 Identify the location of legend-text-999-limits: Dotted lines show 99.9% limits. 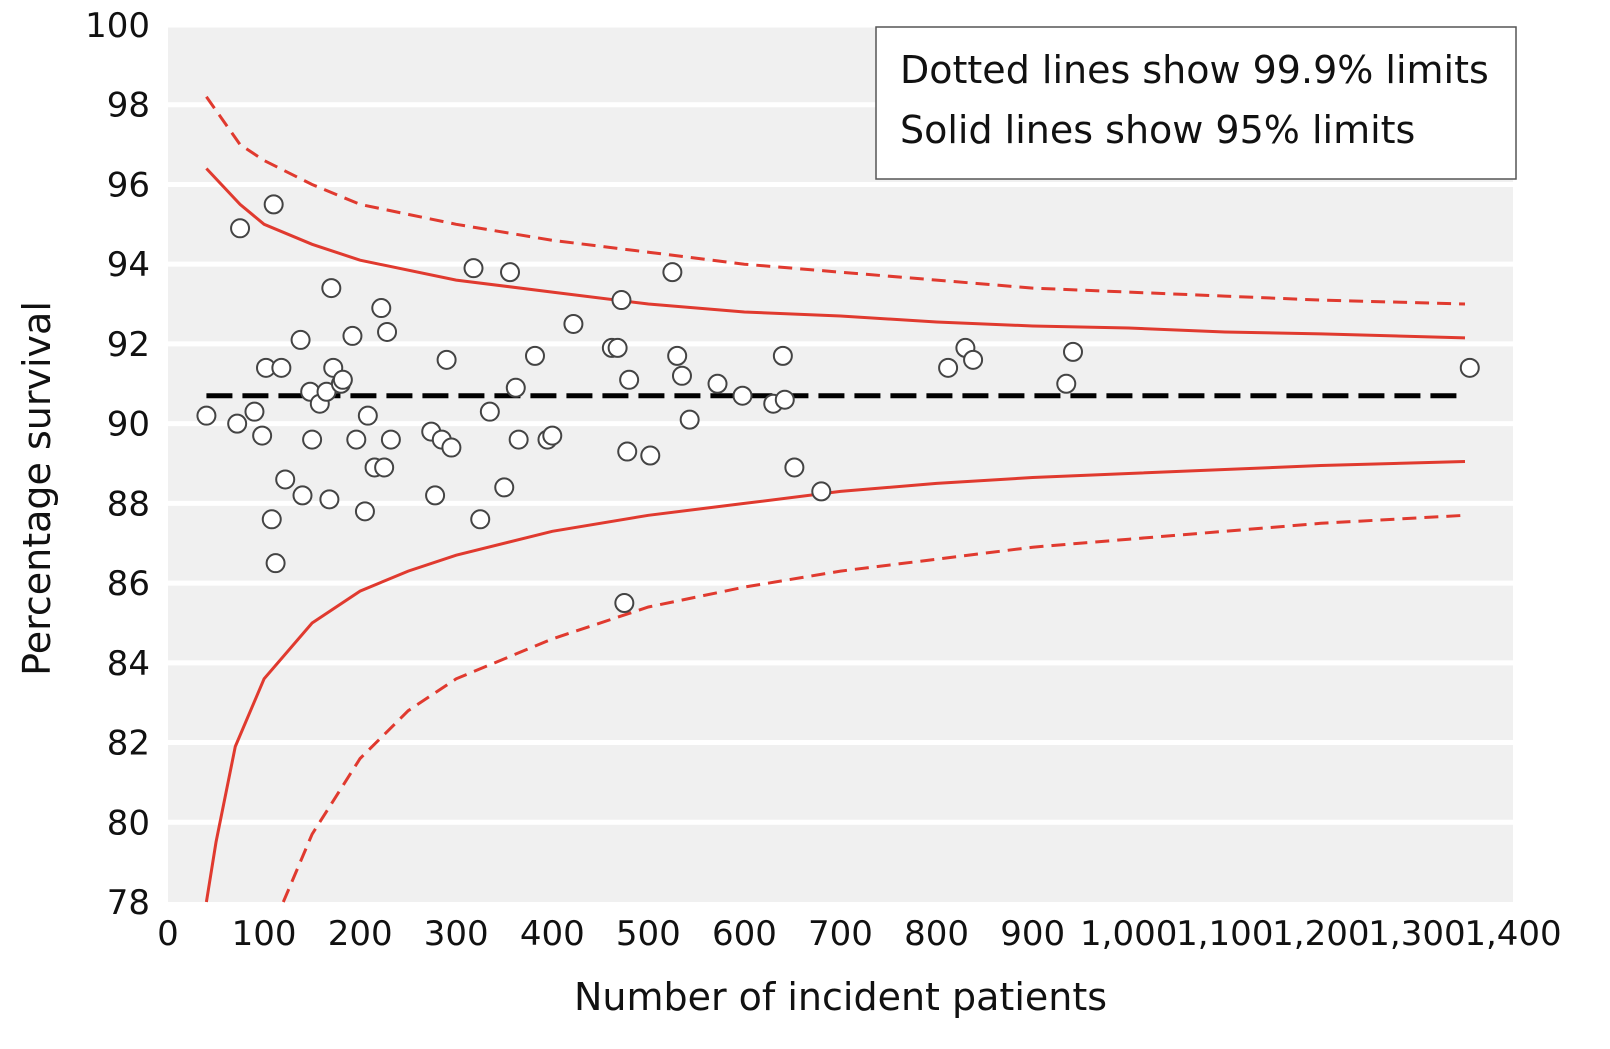
(1194, 70).